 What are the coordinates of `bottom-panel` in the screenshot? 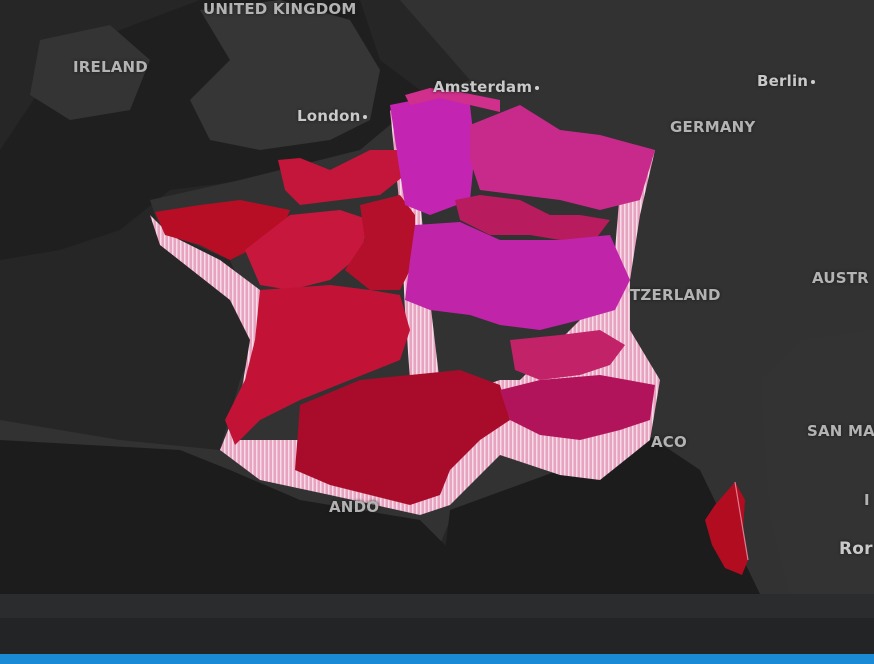 It's located at (437, 636).